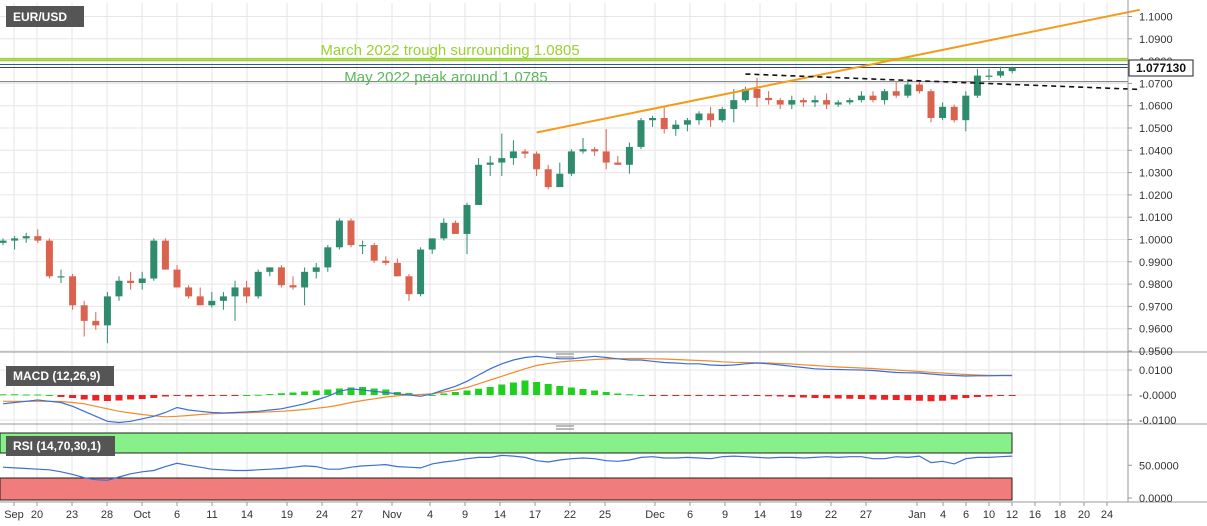 Image resolution: width=1207 pixels, height=526 pixels. Describe the element at coordinates (942, 82) in the screenshot. I see `trendline-resistance` at that location.